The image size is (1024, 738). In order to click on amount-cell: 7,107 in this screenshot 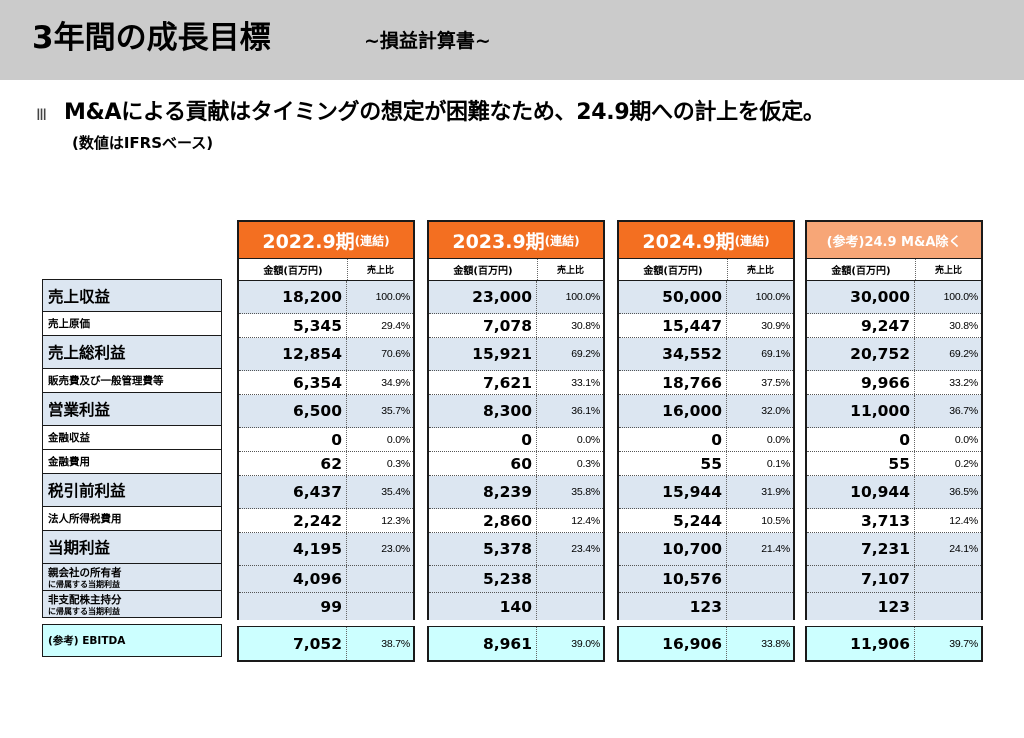, I will do `click(861, 579)`.